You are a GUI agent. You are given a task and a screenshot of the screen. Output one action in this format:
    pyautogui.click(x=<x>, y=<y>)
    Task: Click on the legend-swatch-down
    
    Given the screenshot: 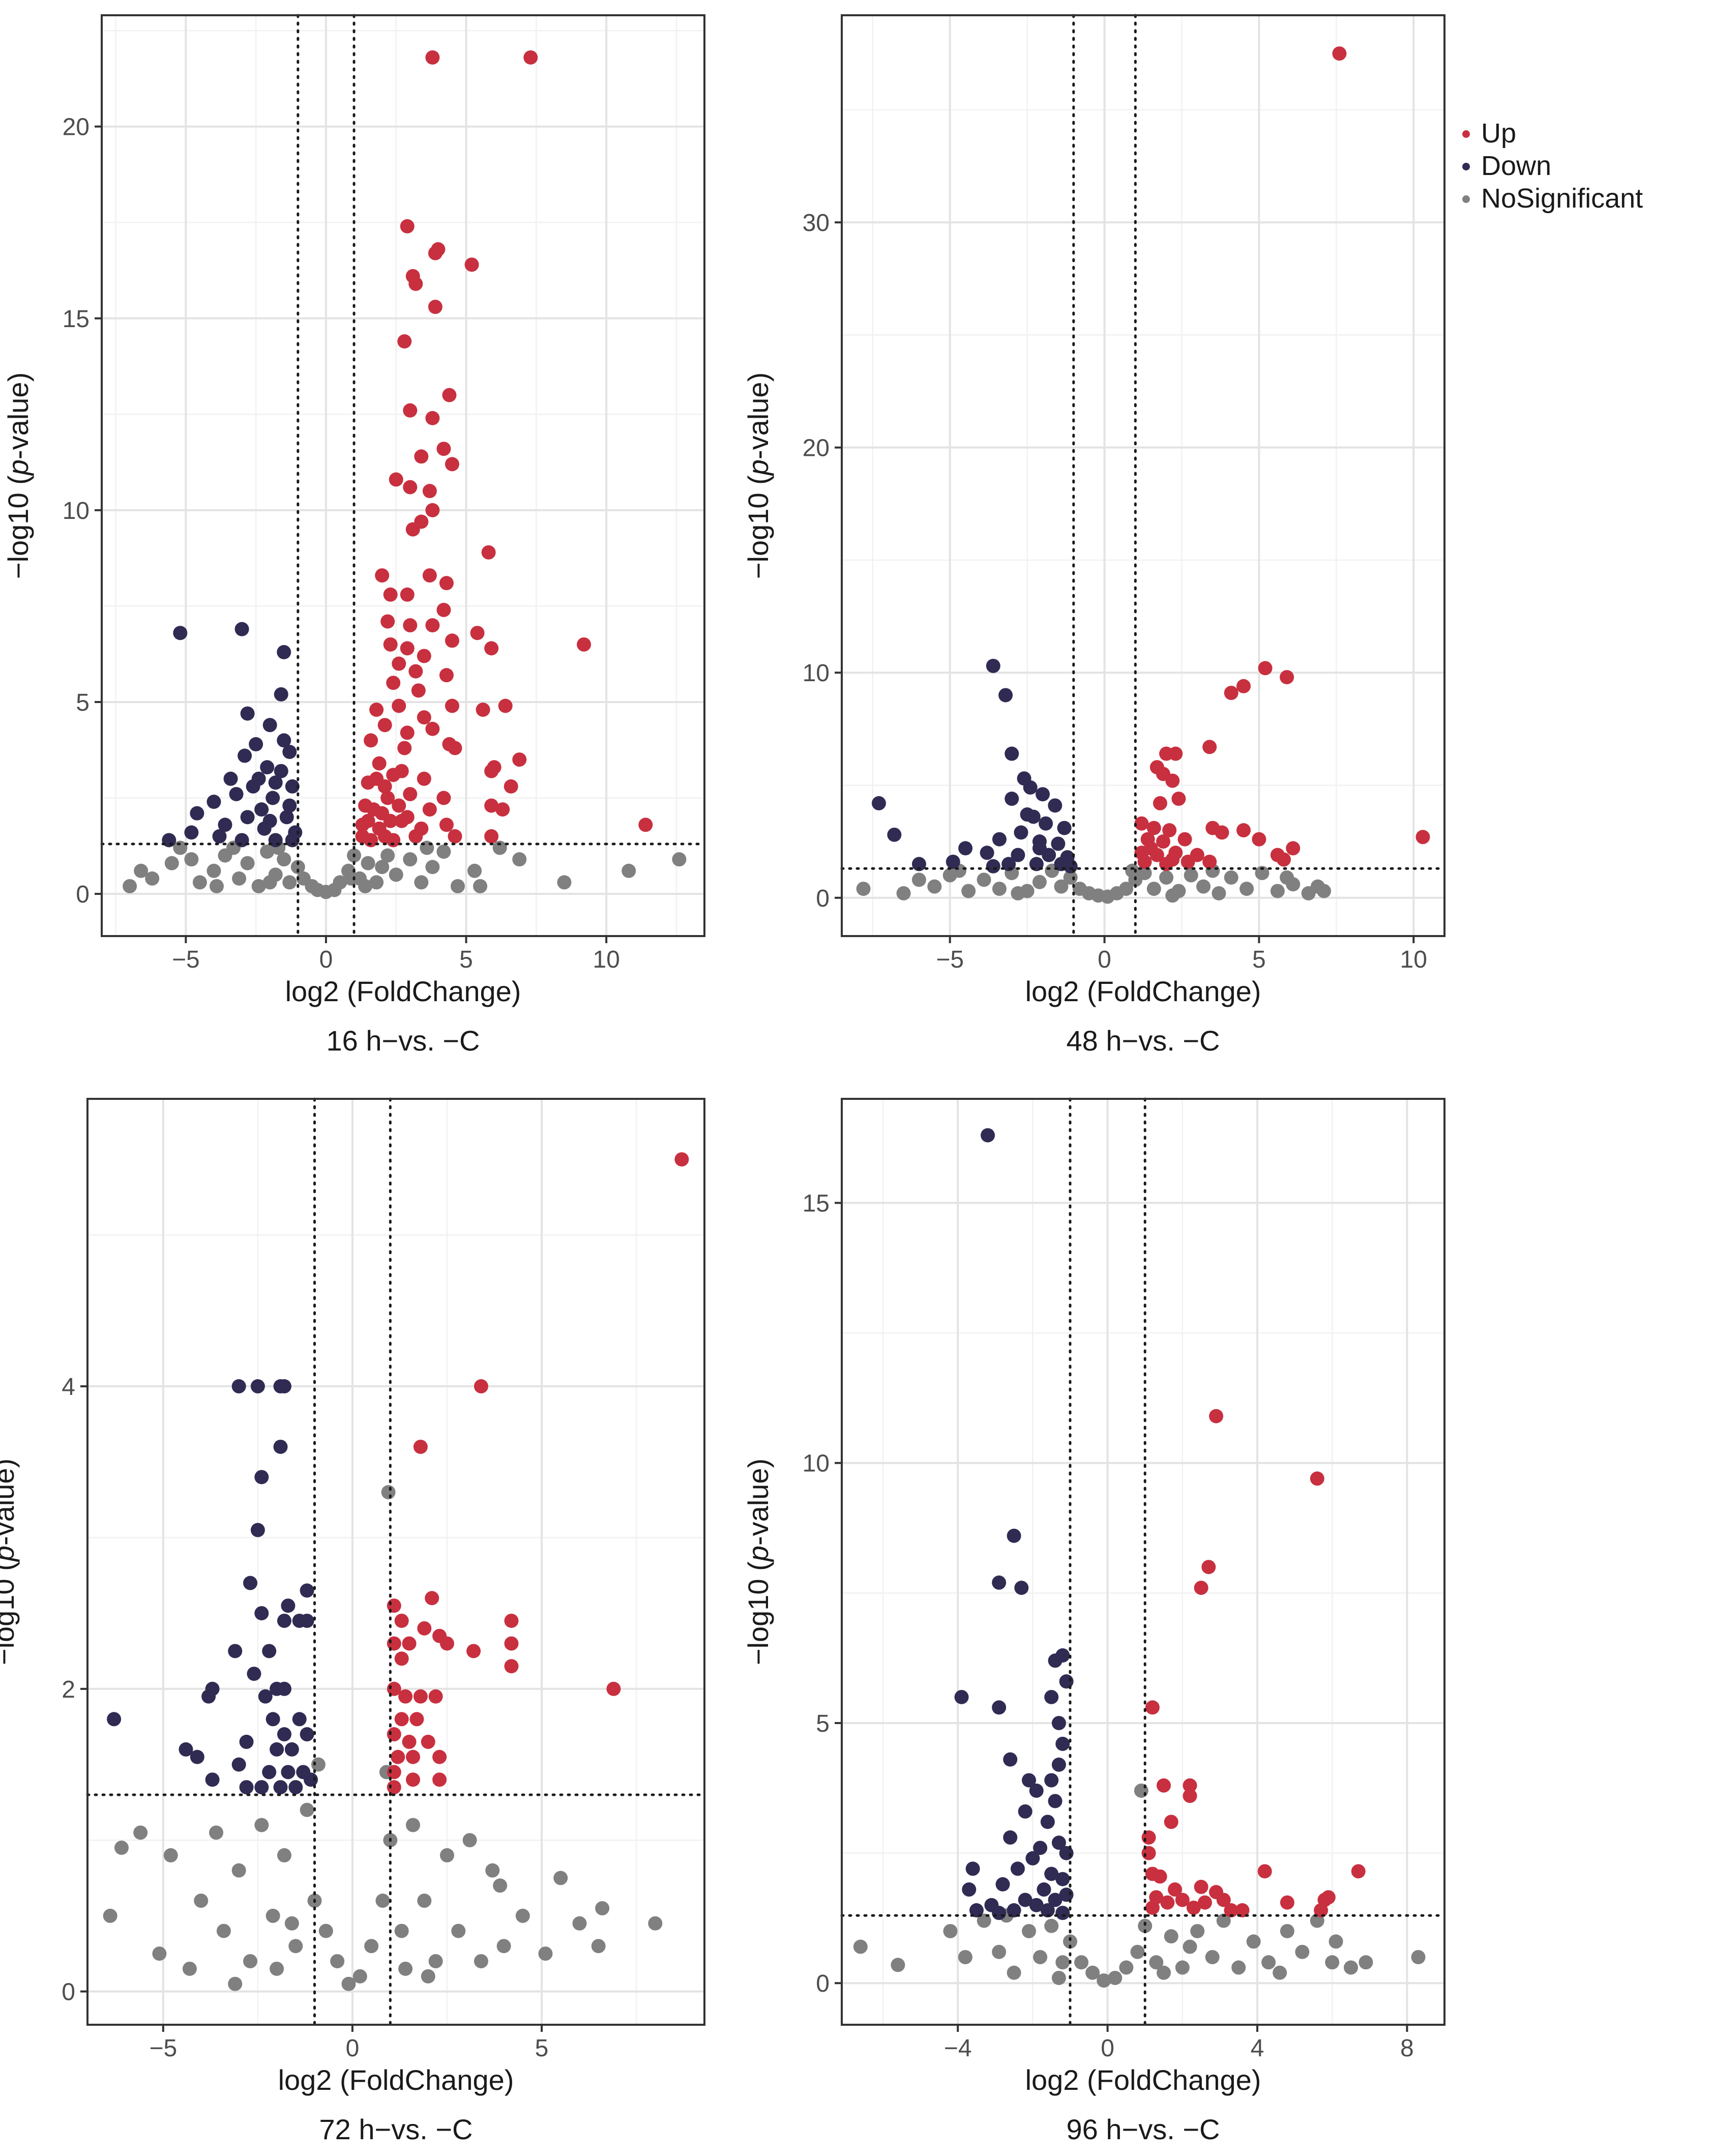 What is the action you would take?
    pyautogui.click(x=1466, y=167)
    